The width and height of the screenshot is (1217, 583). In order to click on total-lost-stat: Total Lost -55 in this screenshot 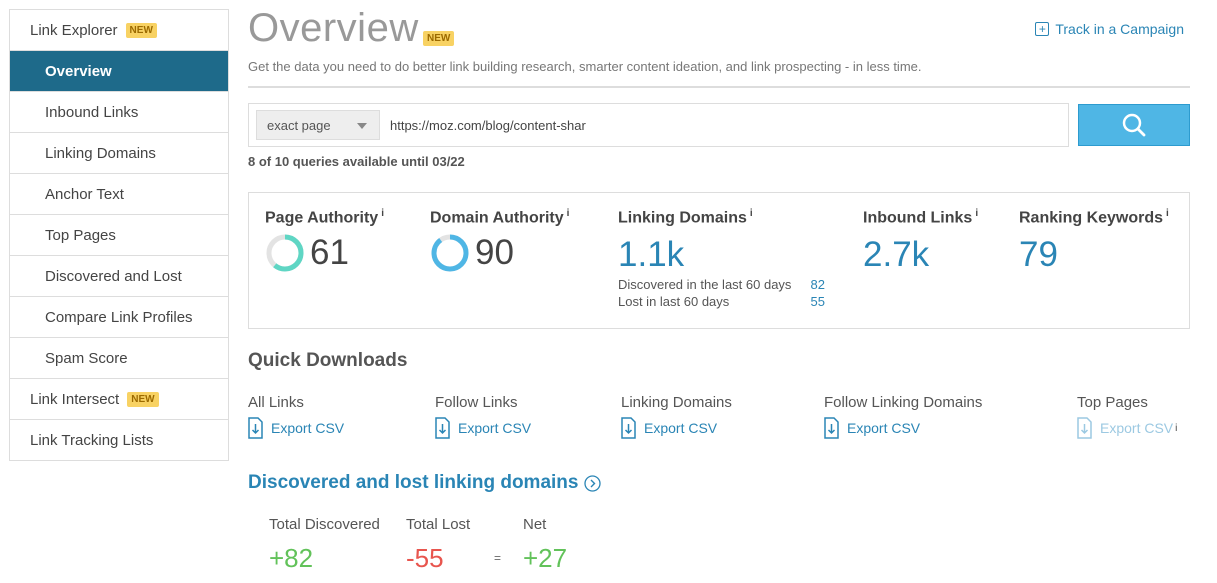, I will do `click(438, 545)`.